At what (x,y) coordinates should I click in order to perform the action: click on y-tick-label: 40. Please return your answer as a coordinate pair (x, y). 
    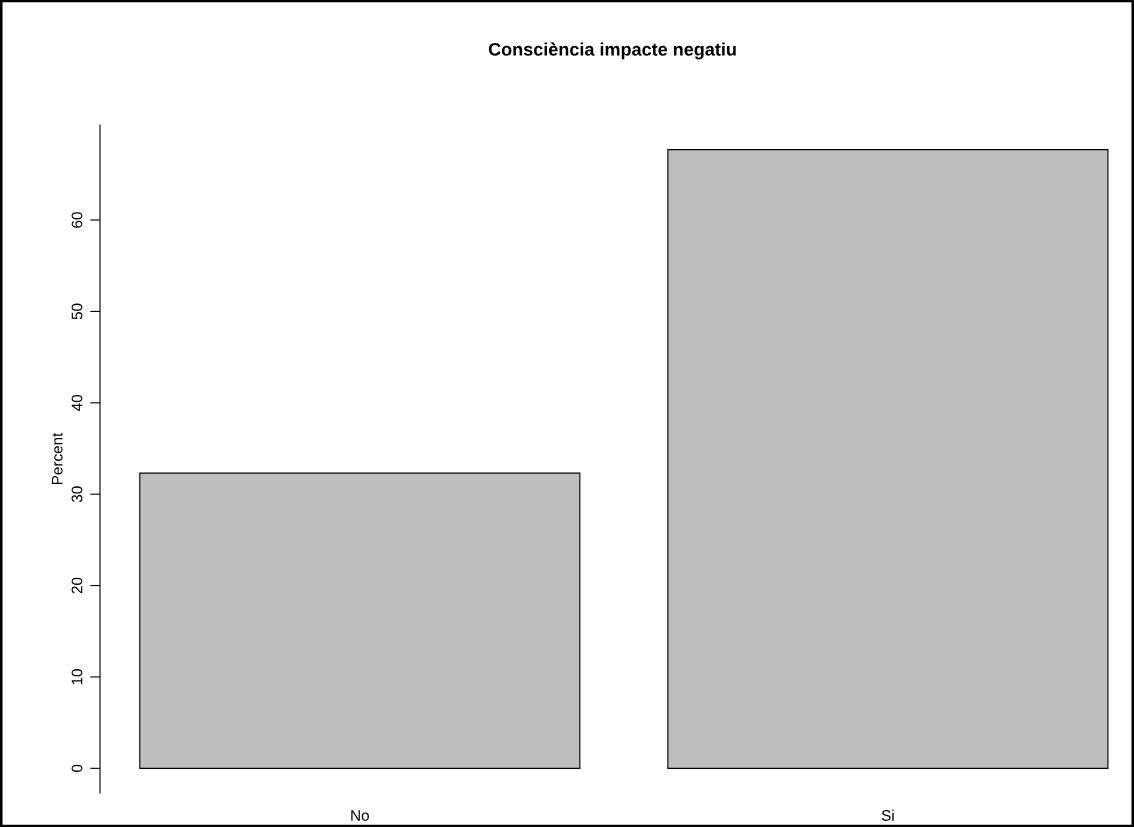
    Looking at the image, I should click on (77, 402).